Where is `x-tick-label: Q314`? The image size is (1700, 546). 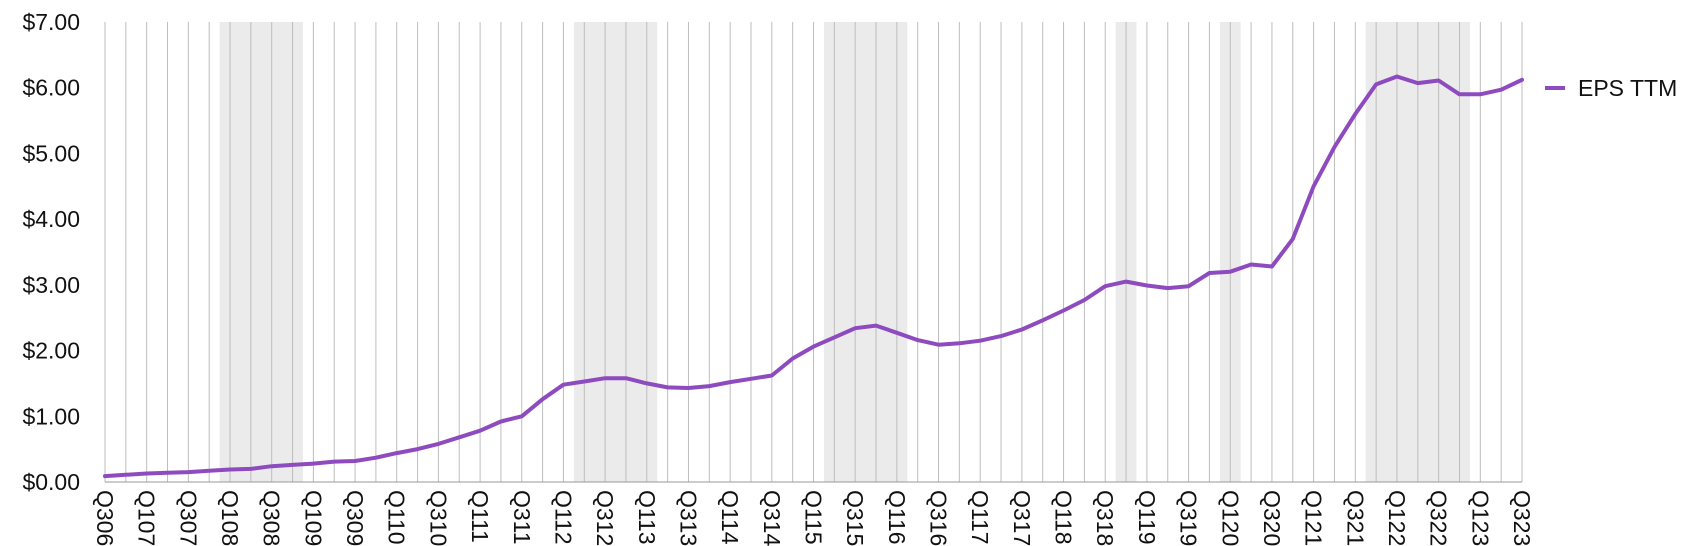 x-tick-label: Q314 is located at coordinates (772, 518).